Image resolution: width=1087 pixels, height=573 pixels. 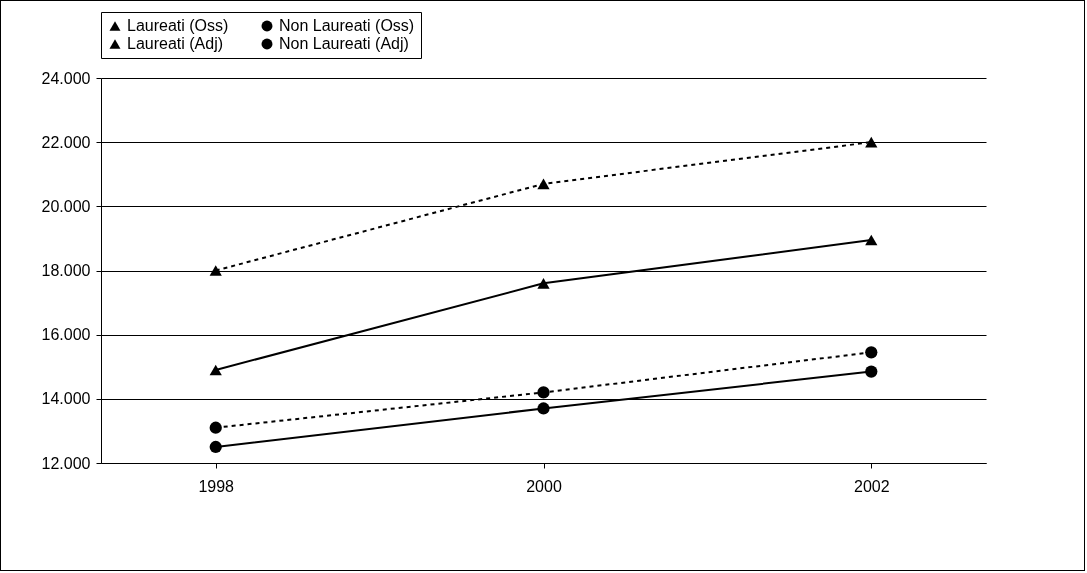 I want to click on y-tick-label: 16.000, so click(x=66, y=335).